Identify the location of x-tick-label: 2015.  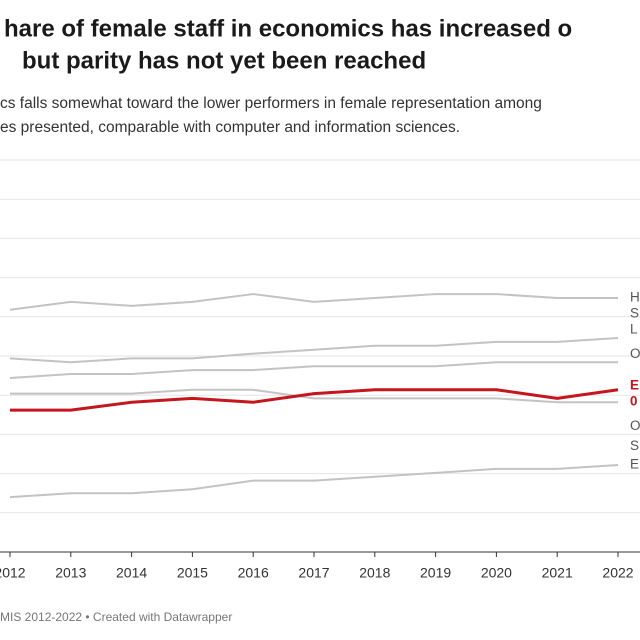
(192, 573).